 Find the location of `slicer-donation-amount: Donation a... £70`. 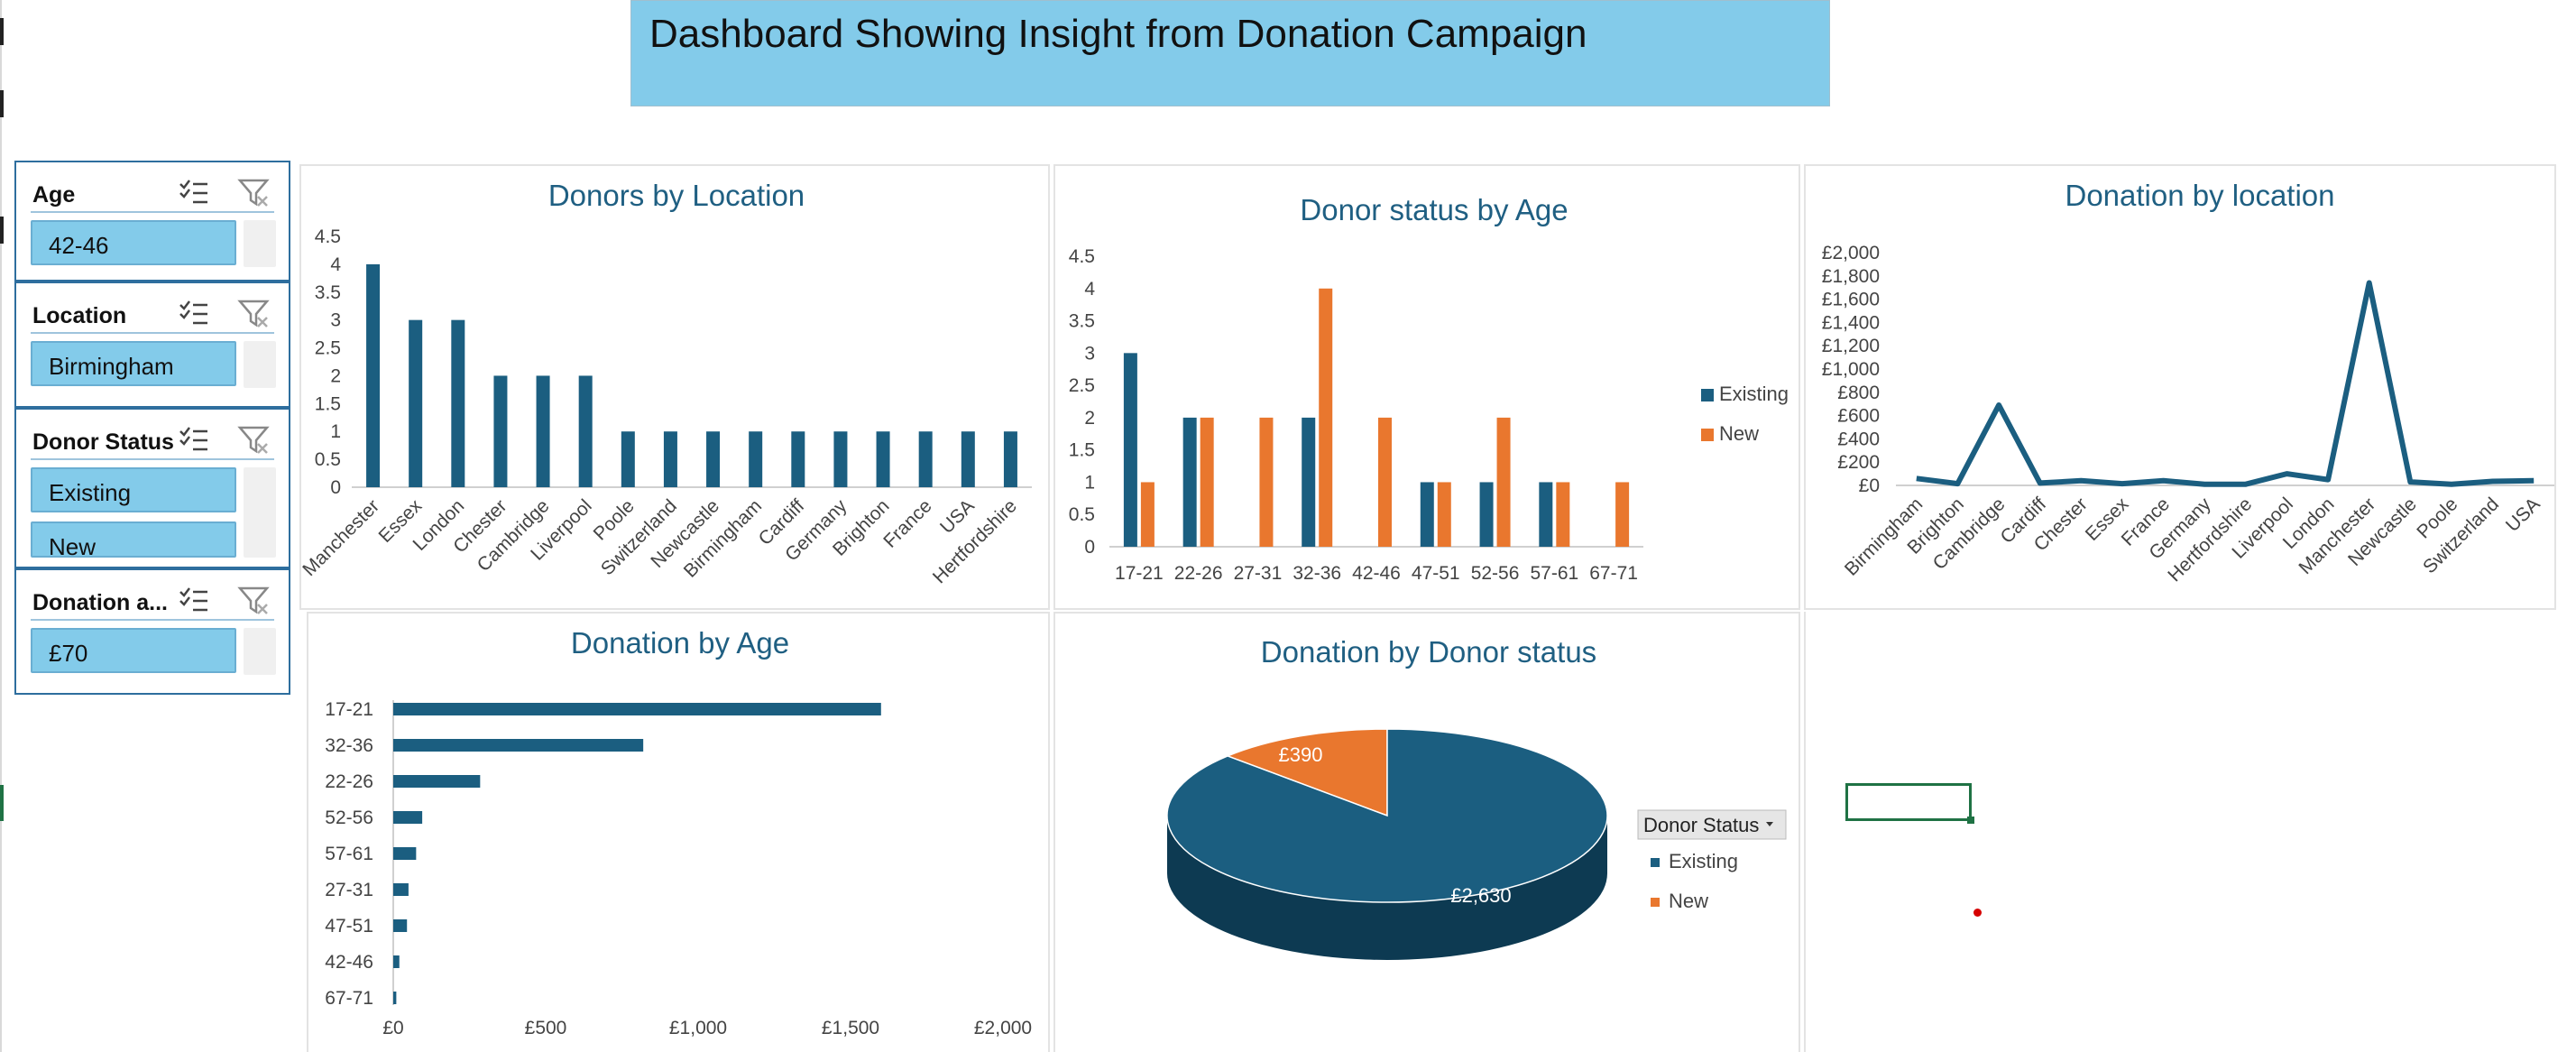

slicer-donation-amount: Donation a... £70 is located at coordinates (152, 631).